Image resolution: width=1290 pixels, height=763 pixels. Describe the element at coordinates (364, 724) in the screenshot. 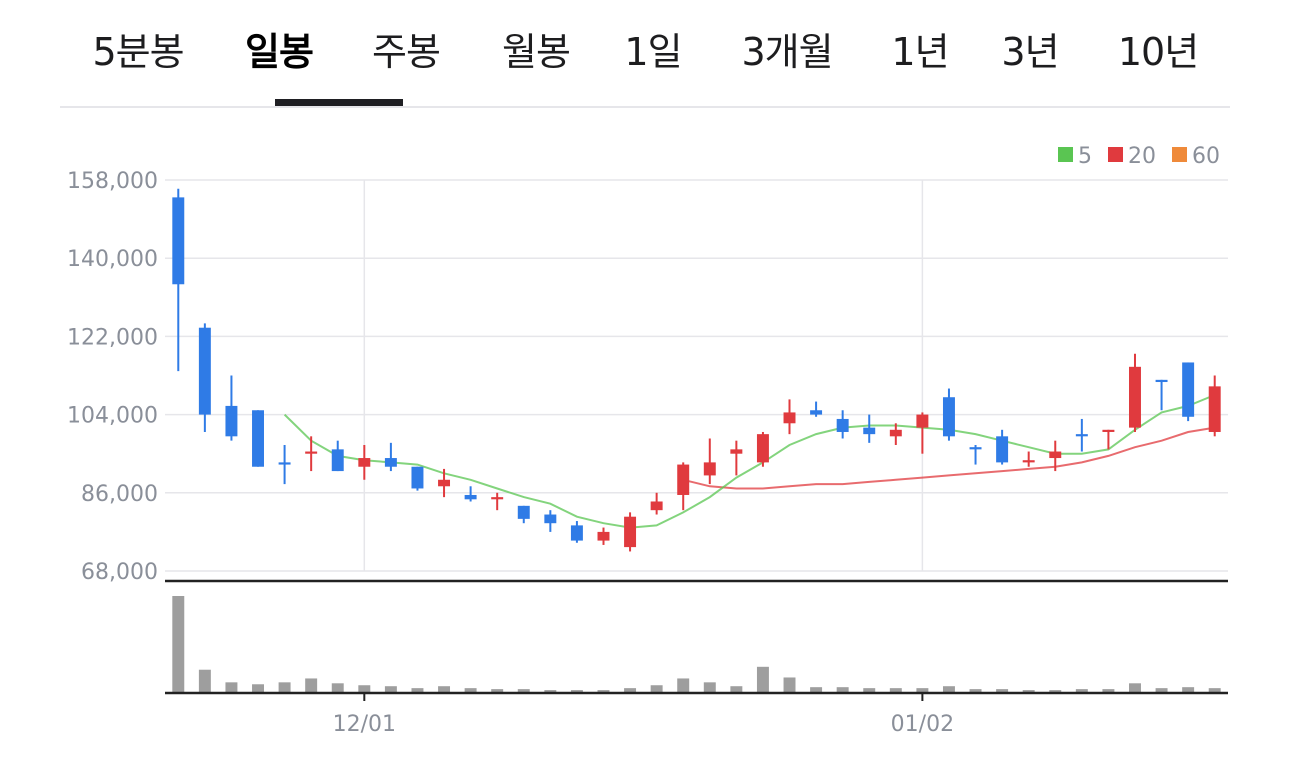

I see `x-tick-label: 12/01` at that location.